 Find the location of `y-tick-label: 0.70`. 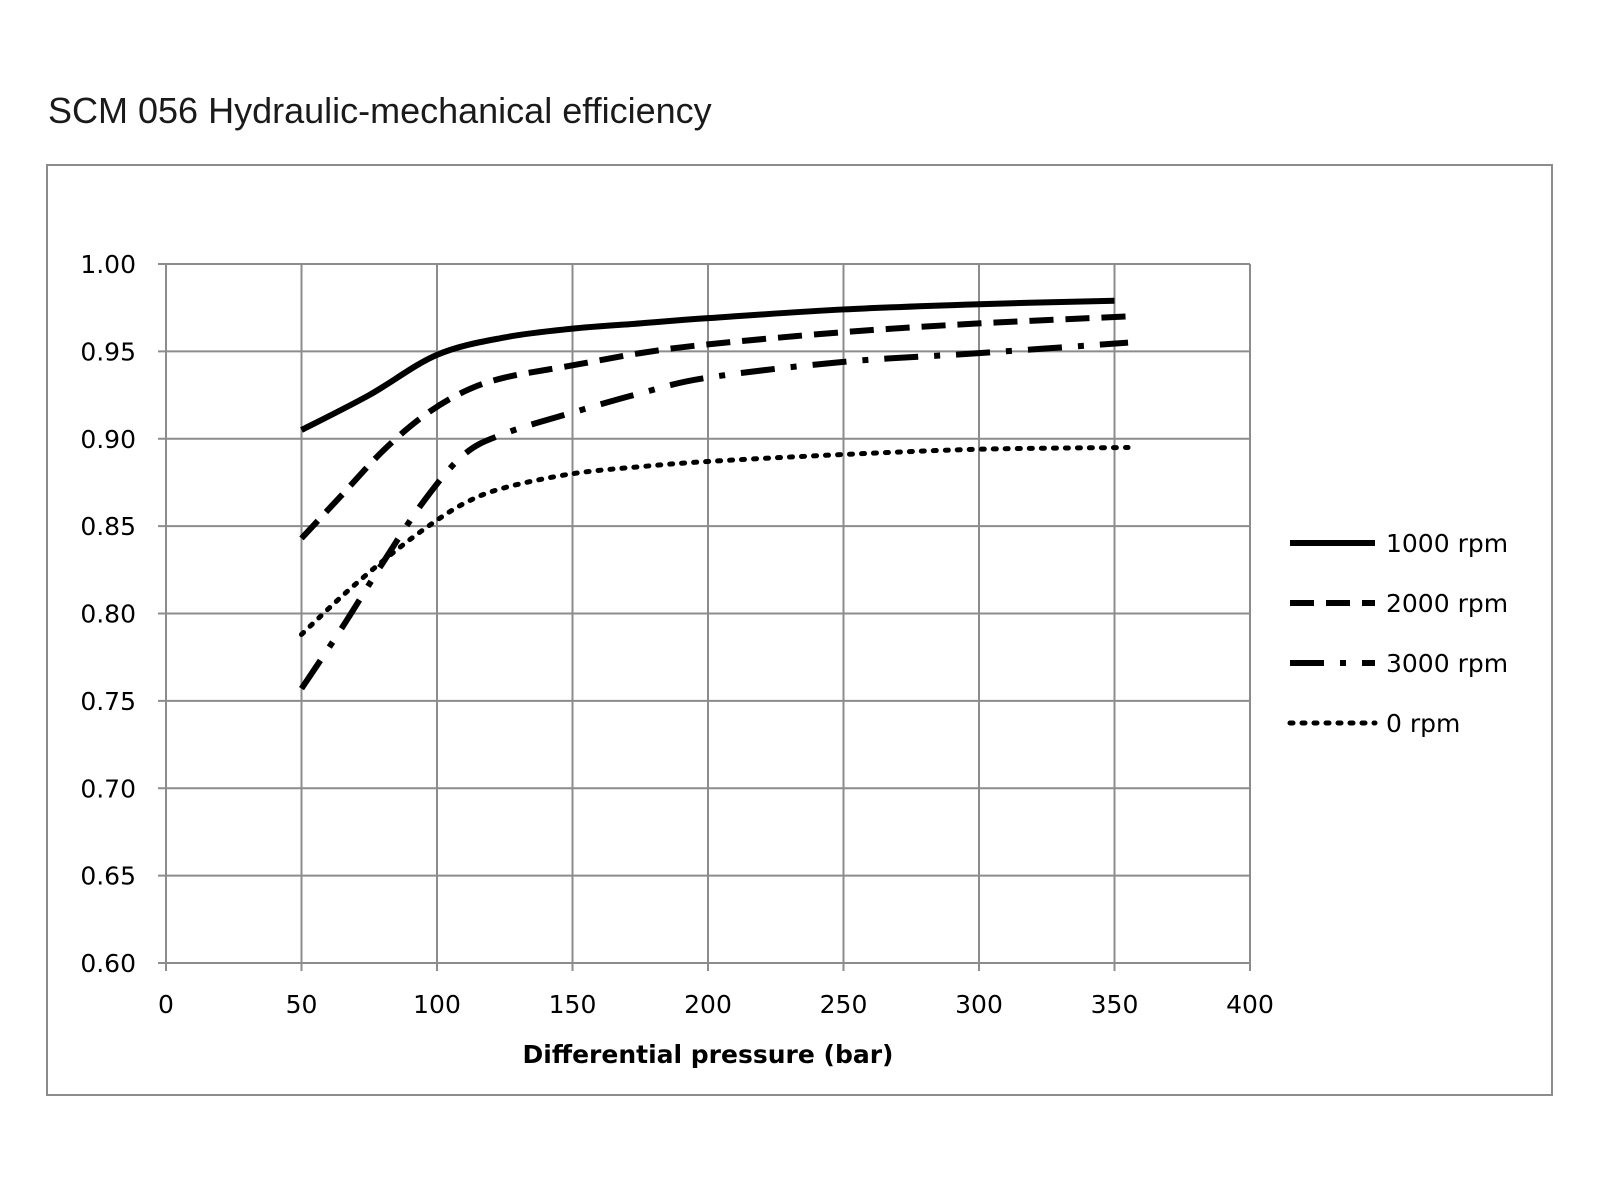

y-tick-label: 0.70 is located at coordinates (108, 788).